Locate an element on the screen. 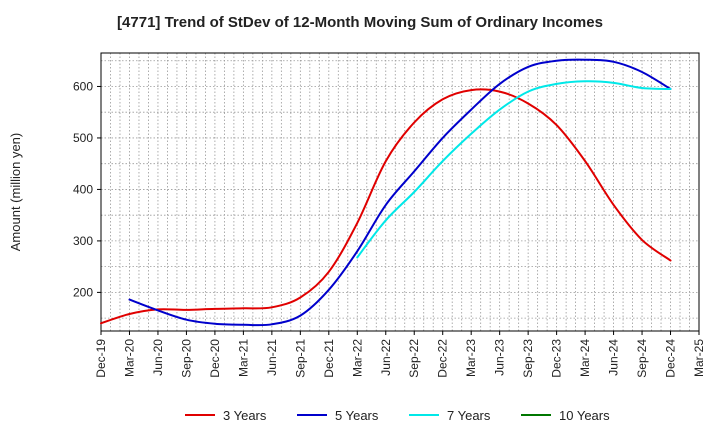  x-tick-label: Sep-24 is located at coordinates (642, 358).